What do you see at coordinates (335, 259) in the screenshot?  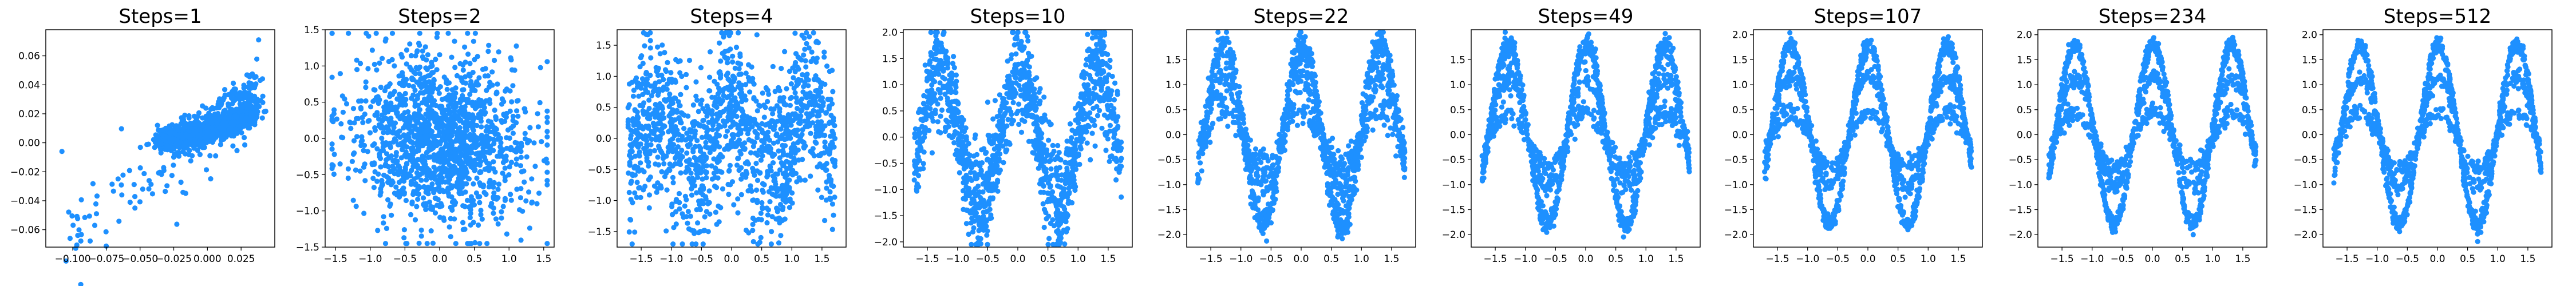 I see `x-tick-label: −1.5` at bounding box center [335, 259].